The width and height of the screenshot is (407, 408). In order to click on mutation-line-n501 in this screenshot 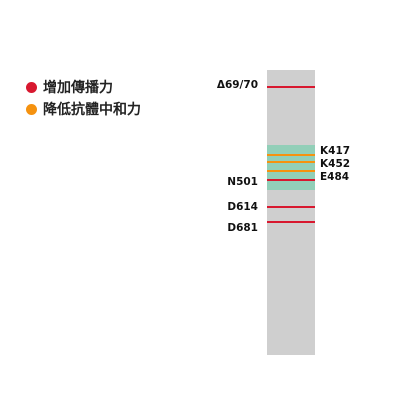, I will do `click(291, 180)`.